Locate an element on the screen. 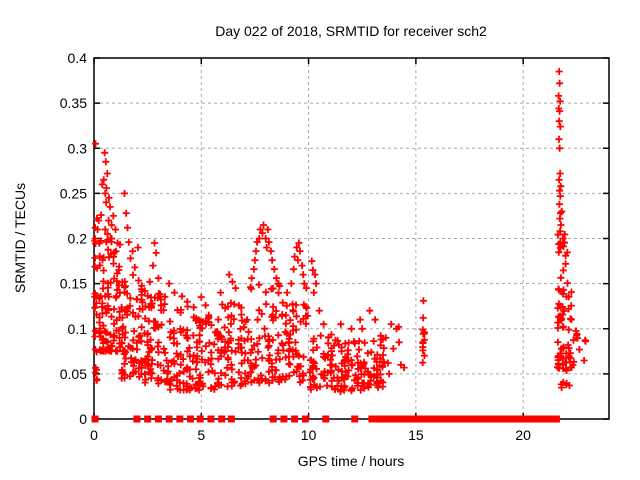  x-tick-label: 15 is located at coordinates (416, 435).